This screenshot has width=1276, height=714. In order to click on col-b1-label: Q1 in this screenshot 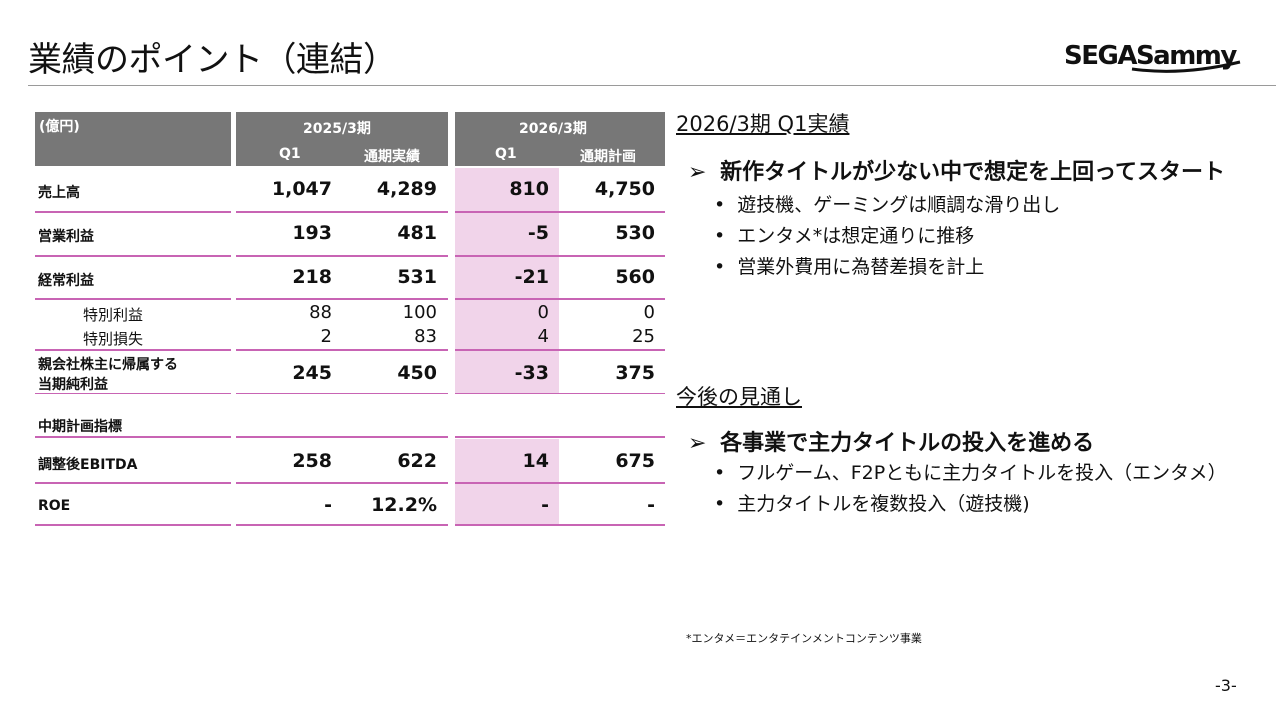, I will do `click(506, 154)`.